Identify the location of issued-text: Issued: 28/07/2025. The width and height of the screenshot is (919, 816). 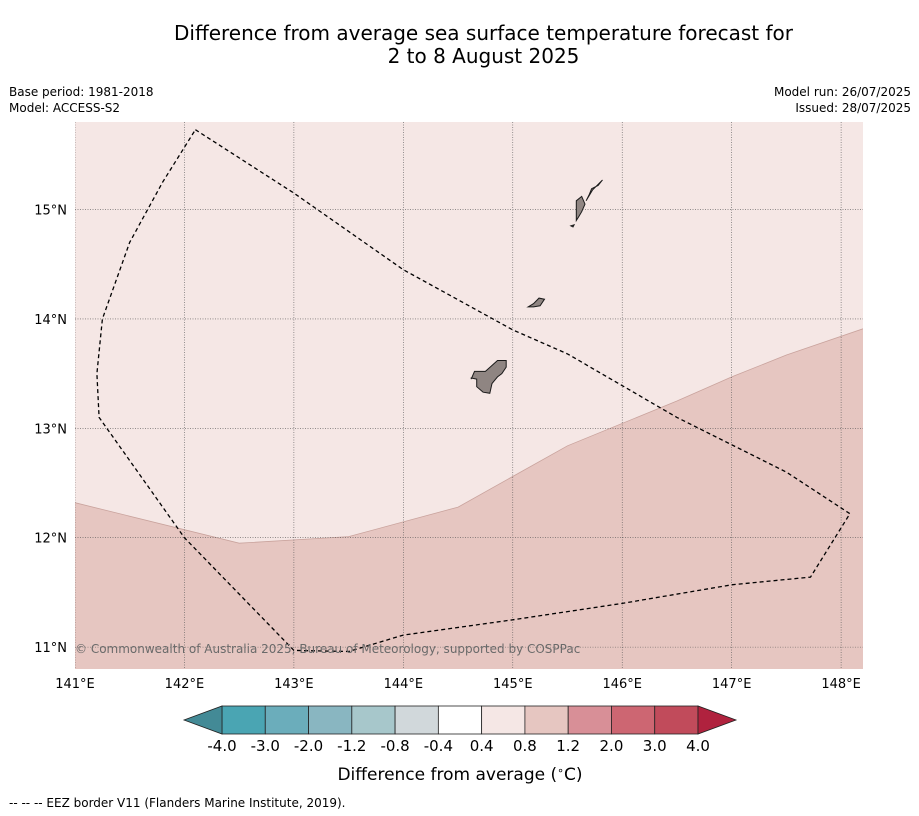
(853, 108).